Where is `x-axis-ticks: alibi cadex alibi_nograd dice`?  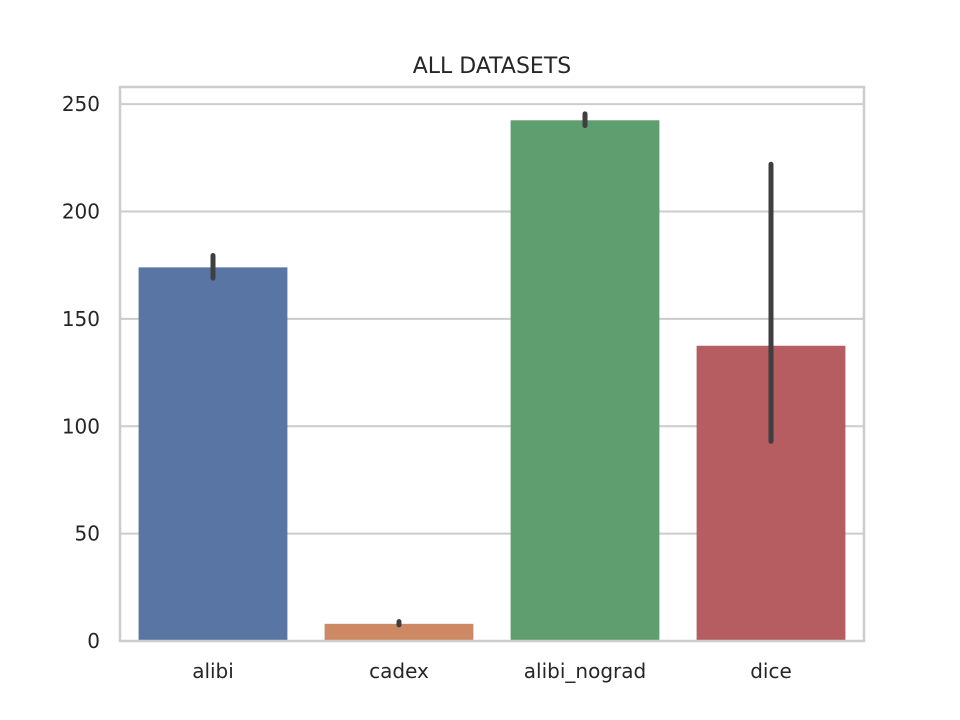 x-axis-ticks: alibi cadex alibi_nograd dice is located at coordinates (492, 671).